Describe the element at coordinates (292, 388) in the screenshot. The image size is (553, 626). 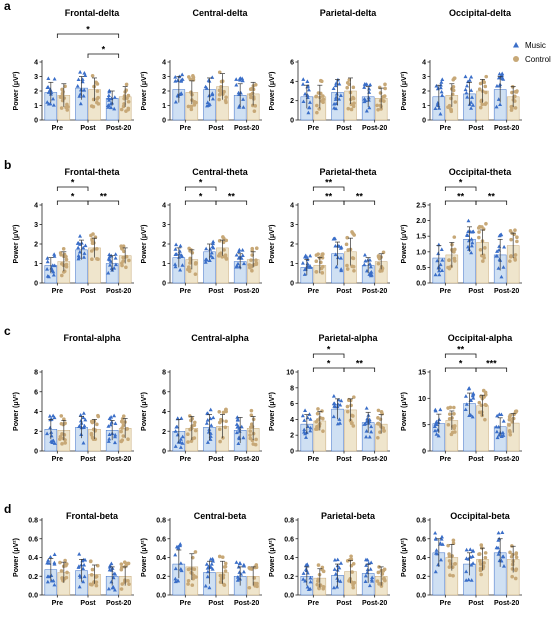
I see `y-tick-label: 8` at that location.